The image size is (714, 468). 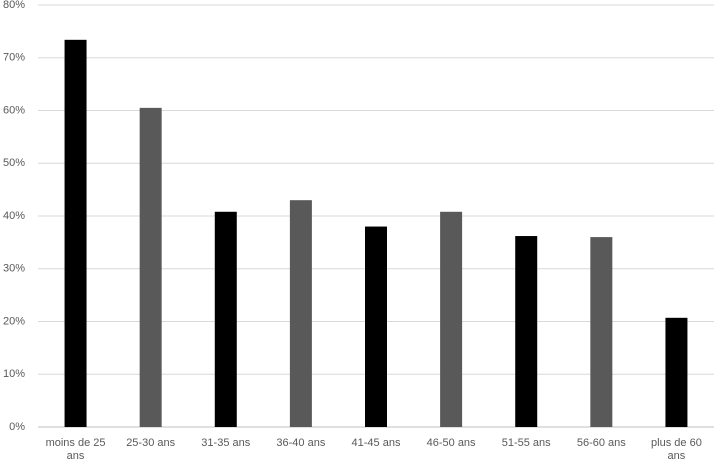 What do you see at coordinates (17, 427) in the screenshot?
I see `y-tick-label: 0%` at bounding box center [17, 427].